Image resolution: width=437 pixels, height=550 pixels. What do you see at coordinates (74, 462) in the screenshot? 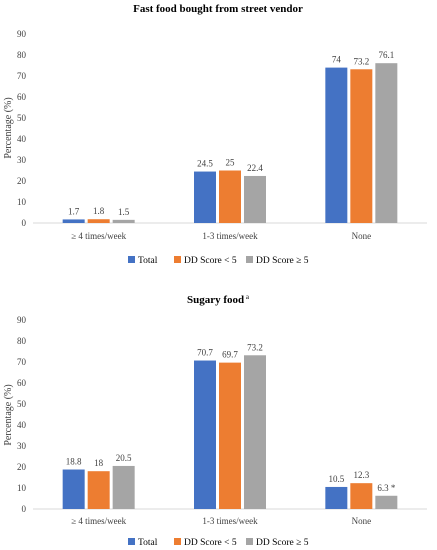
I see `bar-data-label: 18.8` at bounding box center [74, 462].